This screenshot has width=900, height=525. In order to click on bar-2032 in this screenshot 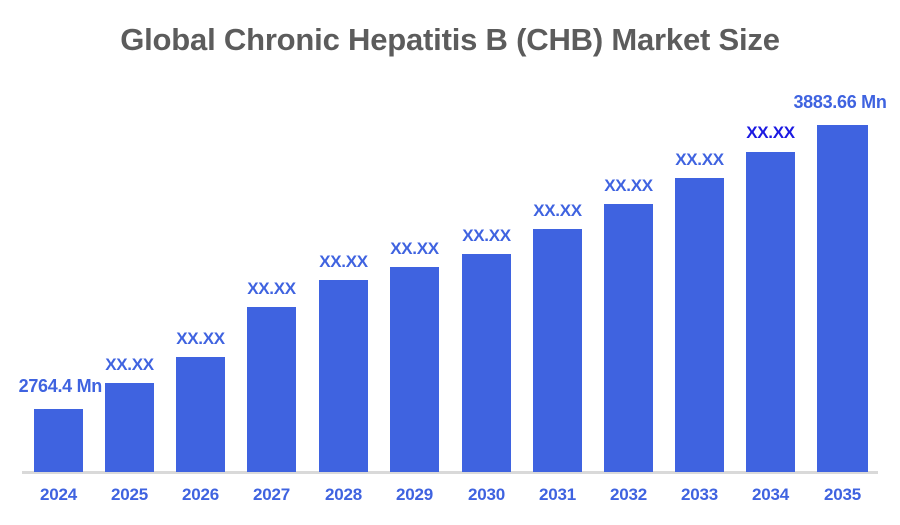, I will do `click(628, 338)`.